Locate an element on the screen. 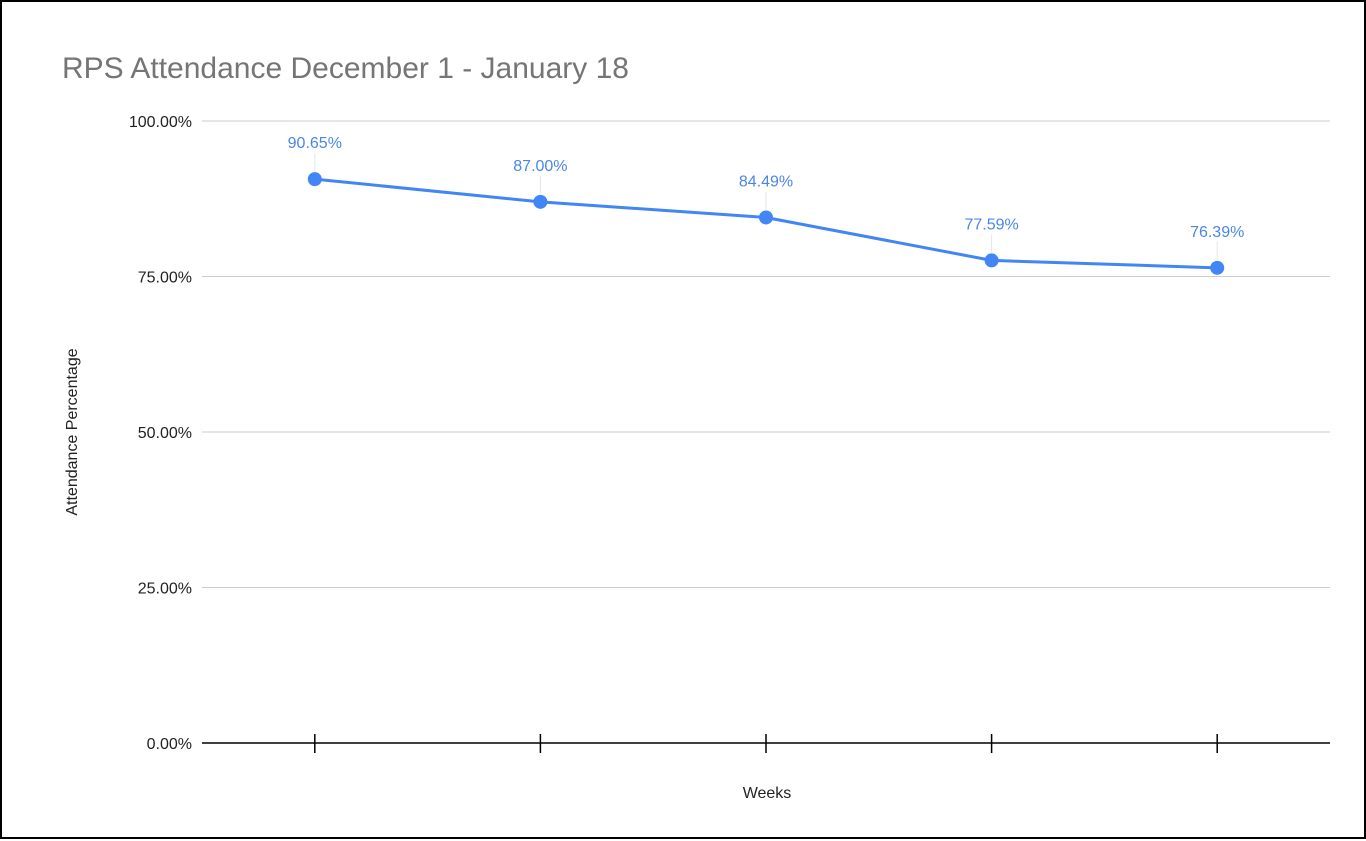 This screenshot has width=1366, height=841. y-tick-label: 25.00% is located at coordinates (165, 589).